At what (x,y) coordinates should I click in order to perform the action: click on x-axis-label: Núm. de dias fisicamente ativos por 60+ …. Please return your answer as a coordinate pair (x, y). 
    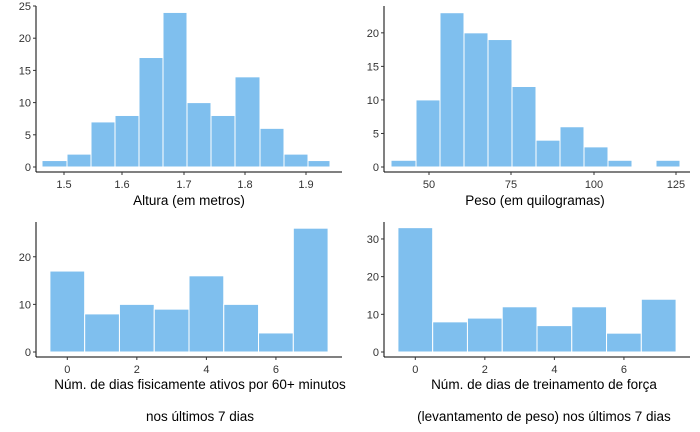
    Looking at the image, I should click on (200, 384).